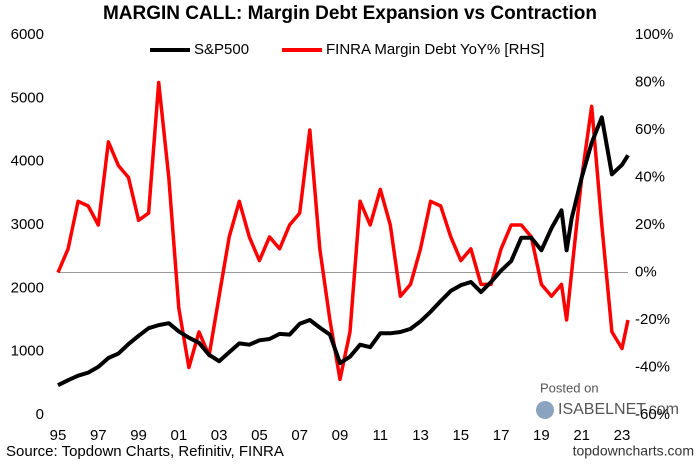 The width and height of the screenshot is (700, 464). Describe the element at coordinates (299, 435) in the screenshot. I see `x-tick-label: 07` at that location.